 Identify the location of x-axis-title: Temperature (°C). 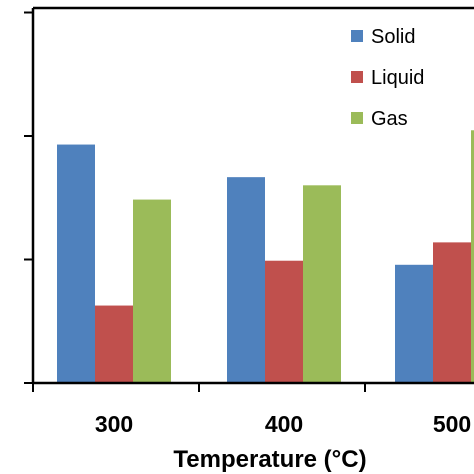
(269, 459).